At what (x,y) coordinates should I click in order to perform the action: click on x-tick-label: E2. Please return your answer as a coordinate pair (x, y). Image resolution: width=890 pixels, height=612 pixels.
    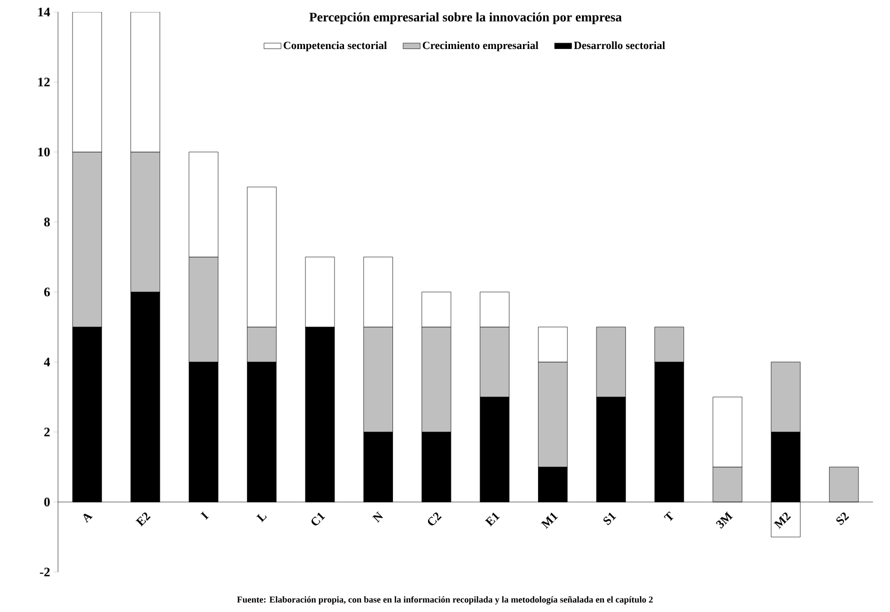
    Looking at the image, I should click on (143, 519).